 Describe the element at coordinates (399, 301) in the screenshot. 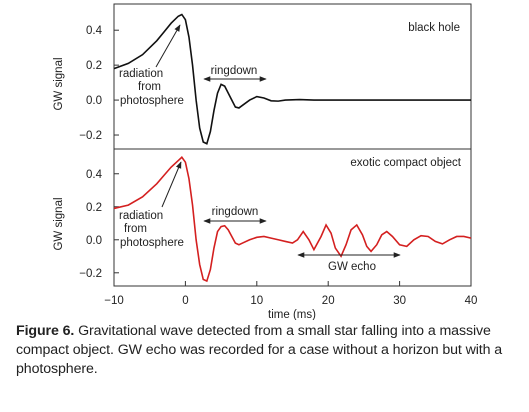

I see `x-tick-label: 30` at that location.